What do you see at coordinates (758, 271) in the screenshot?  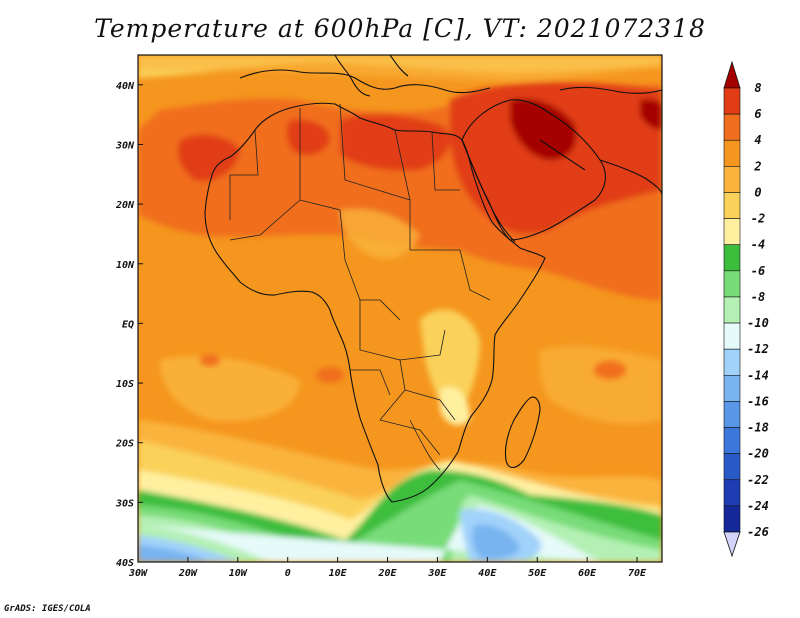 I see `colorbar-label: -6` at bounding box center [758, 271].